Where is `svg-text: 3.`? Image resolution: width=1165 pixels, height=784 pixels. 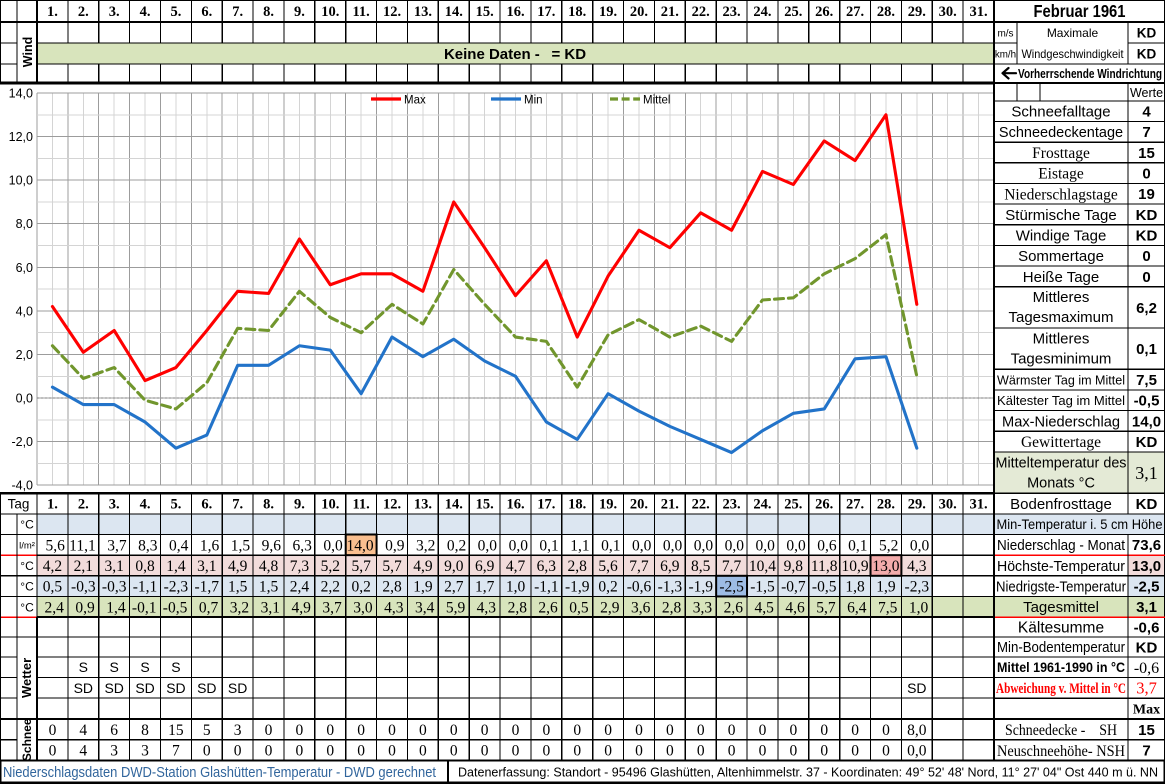
svg-text: 3. is located at coordinates (114, 505).